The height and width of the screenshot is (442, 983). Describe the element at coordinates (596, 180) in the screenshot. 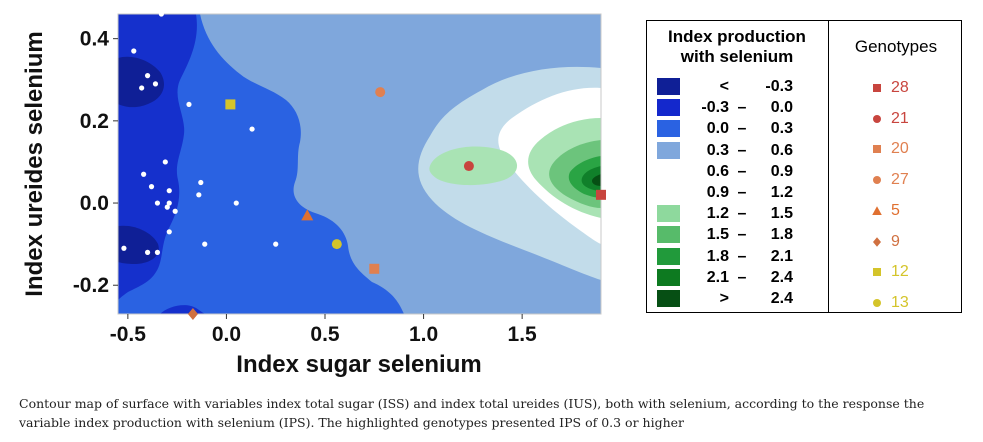

I see `band-over-2.4` at that location.